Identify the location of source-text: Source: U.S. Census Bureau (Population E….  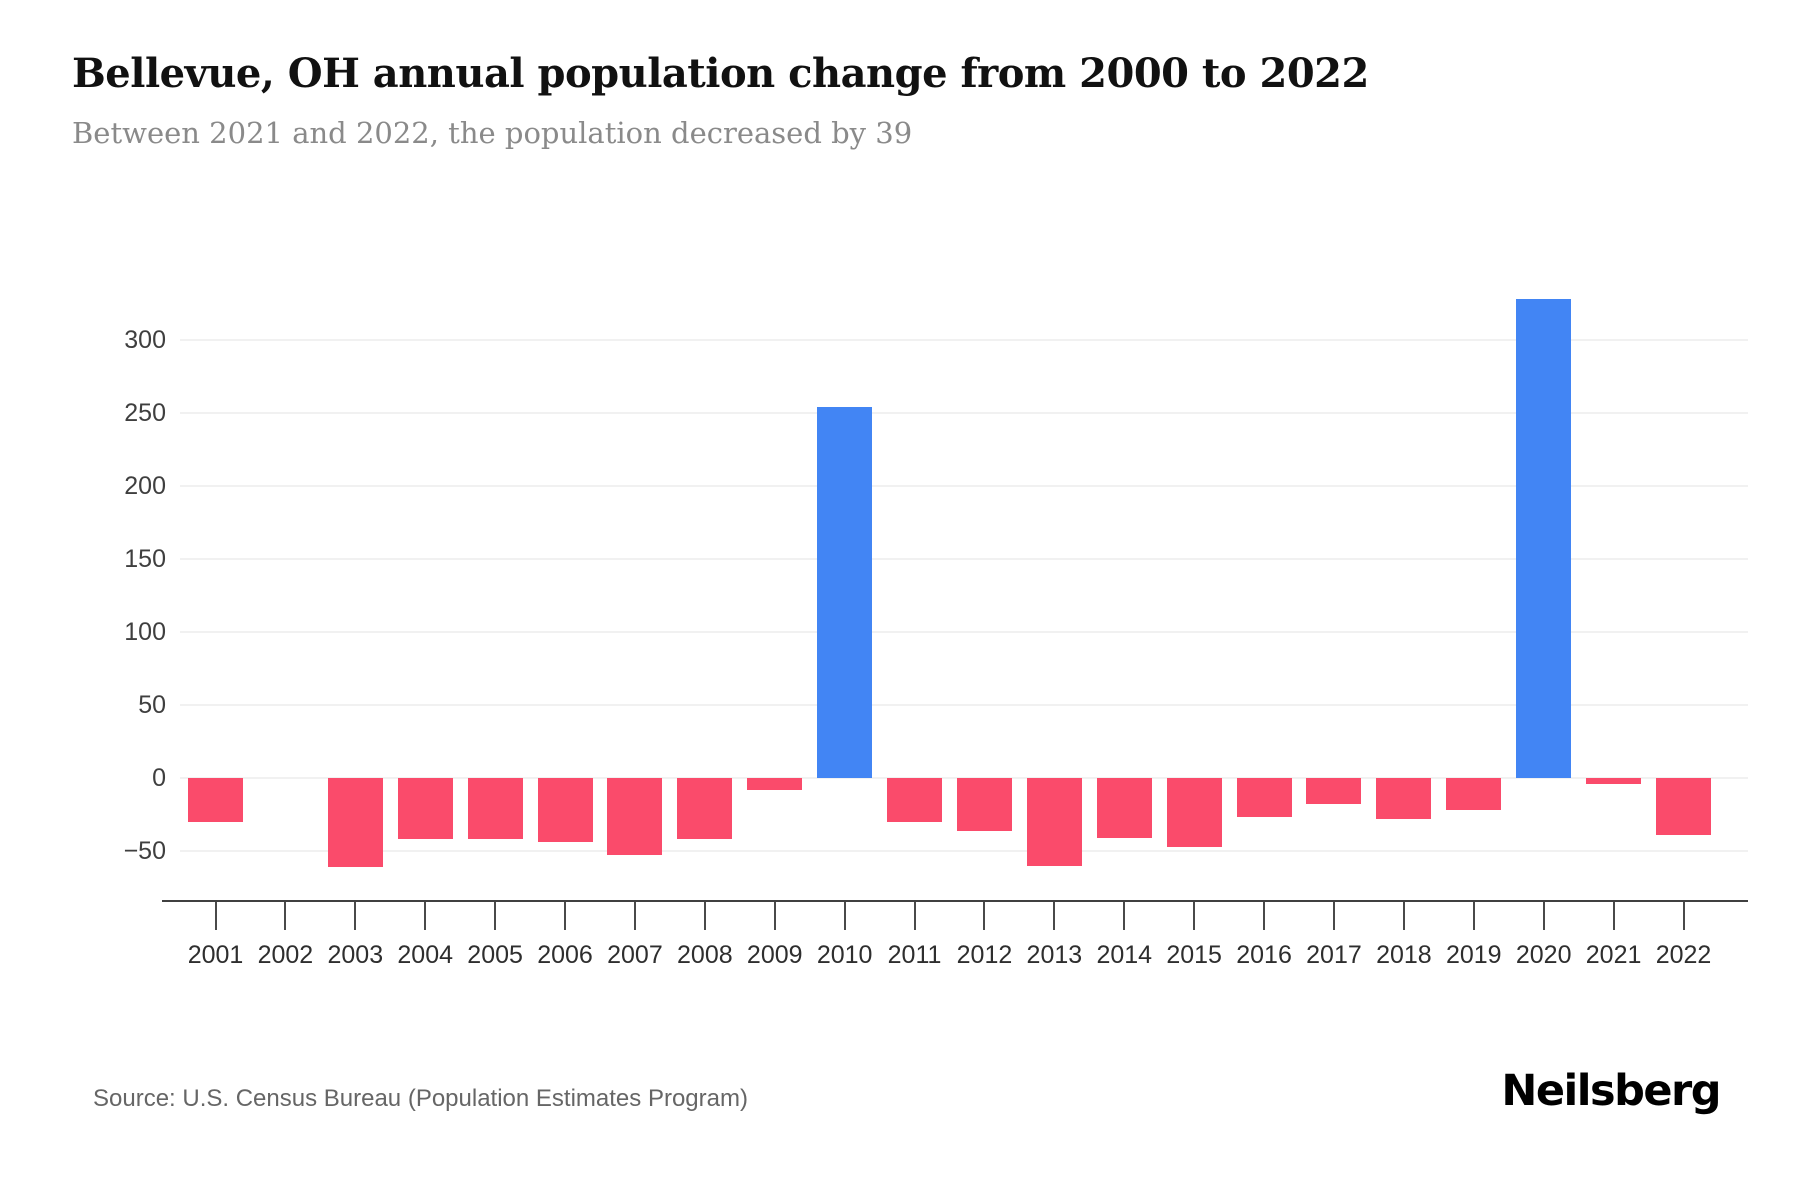
(420, 1098).